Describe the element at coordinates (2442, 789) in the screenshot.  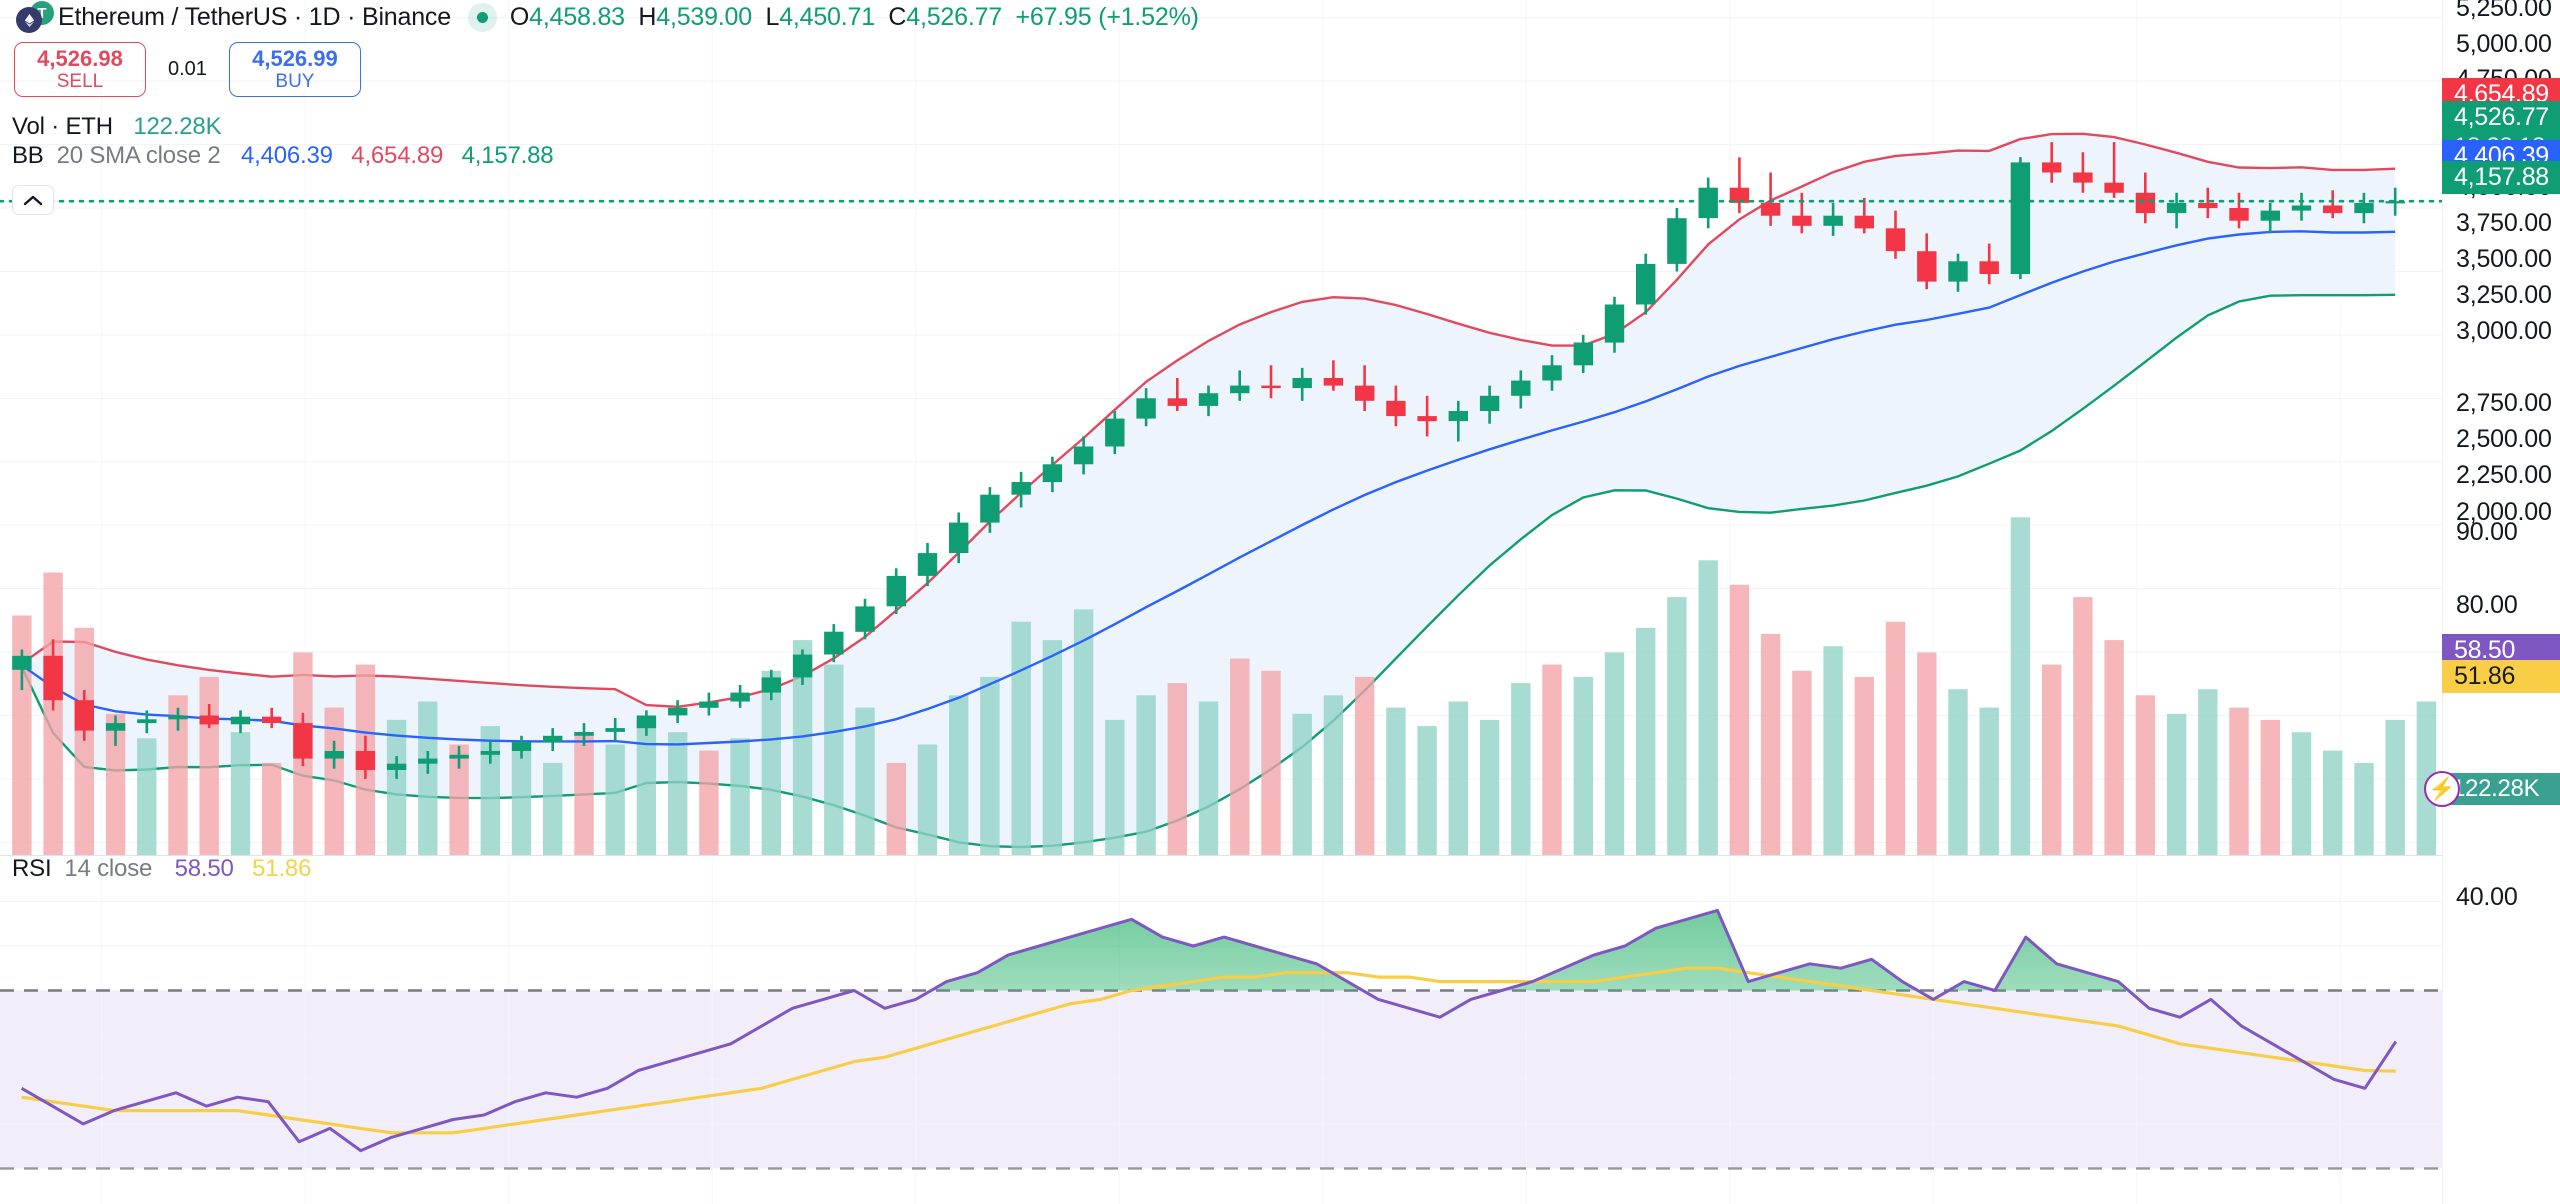
I see `lightning-bolt-icon: ⚡` at that location.